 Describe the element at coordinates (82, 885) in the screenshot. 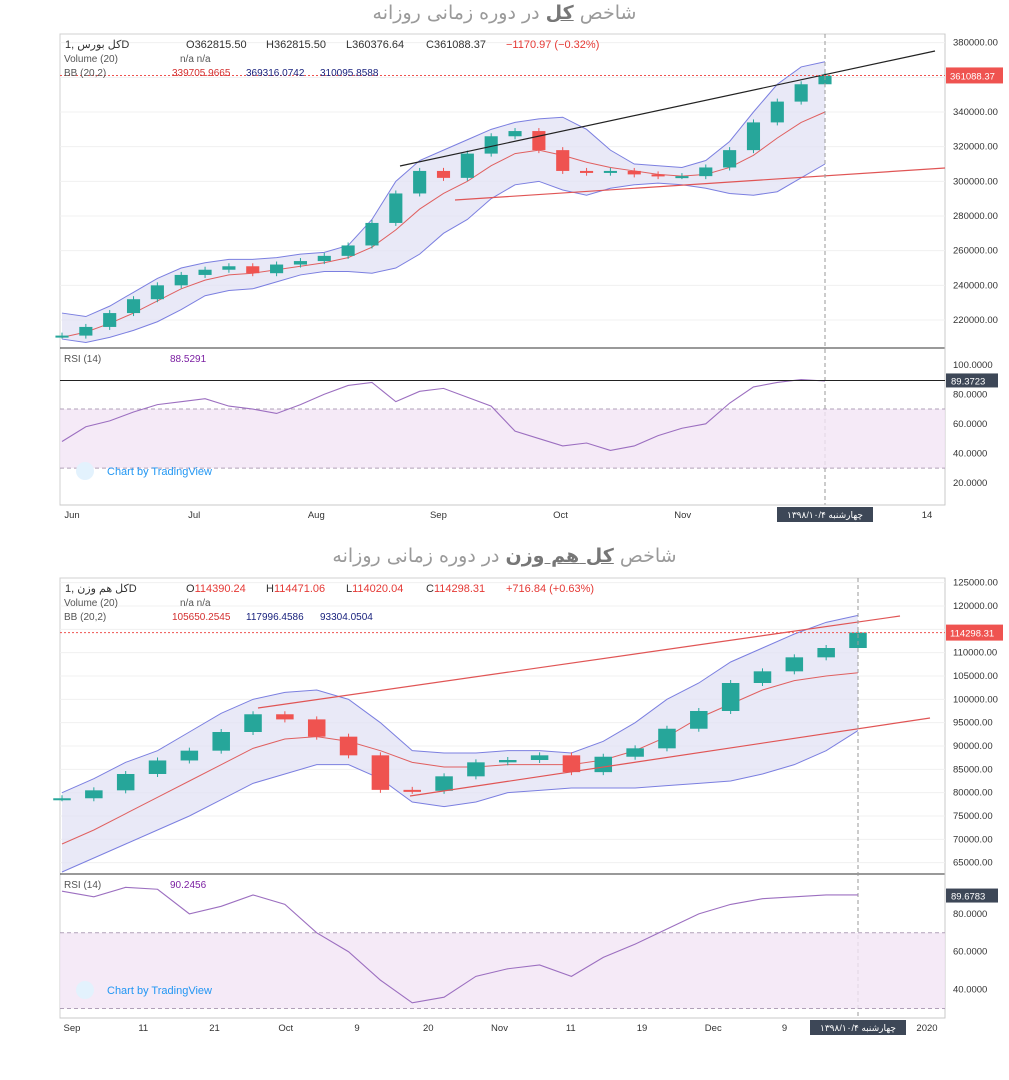

I see `rsi-label: RSI (14)` at that location.